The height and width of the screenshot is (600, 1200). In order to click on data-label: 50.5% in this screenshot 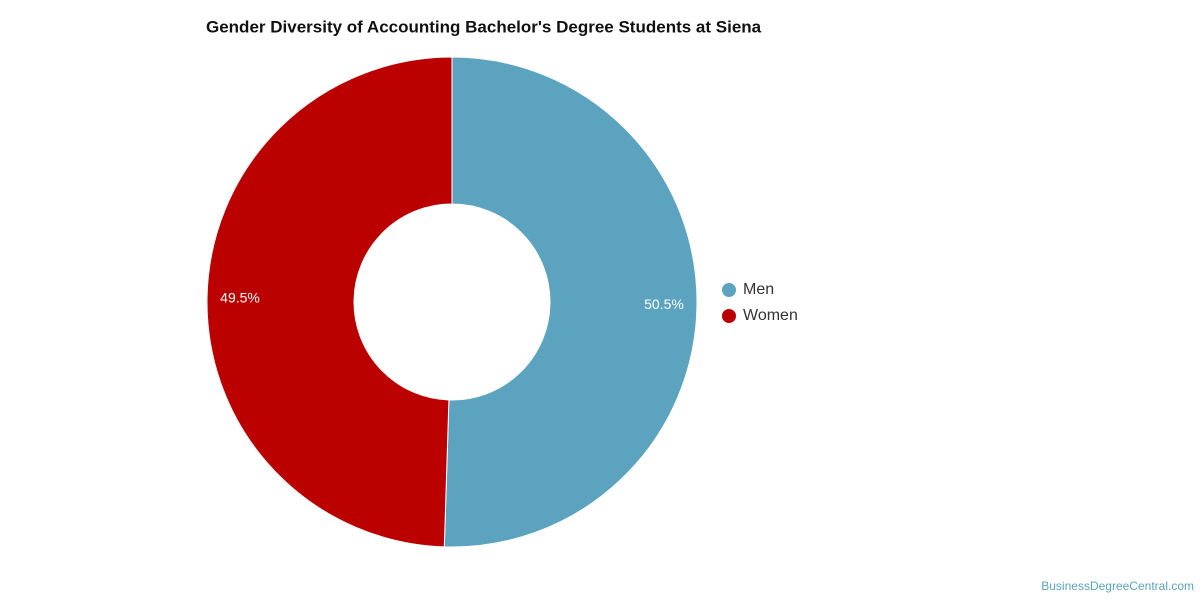, I will do `click(664, 304)`.